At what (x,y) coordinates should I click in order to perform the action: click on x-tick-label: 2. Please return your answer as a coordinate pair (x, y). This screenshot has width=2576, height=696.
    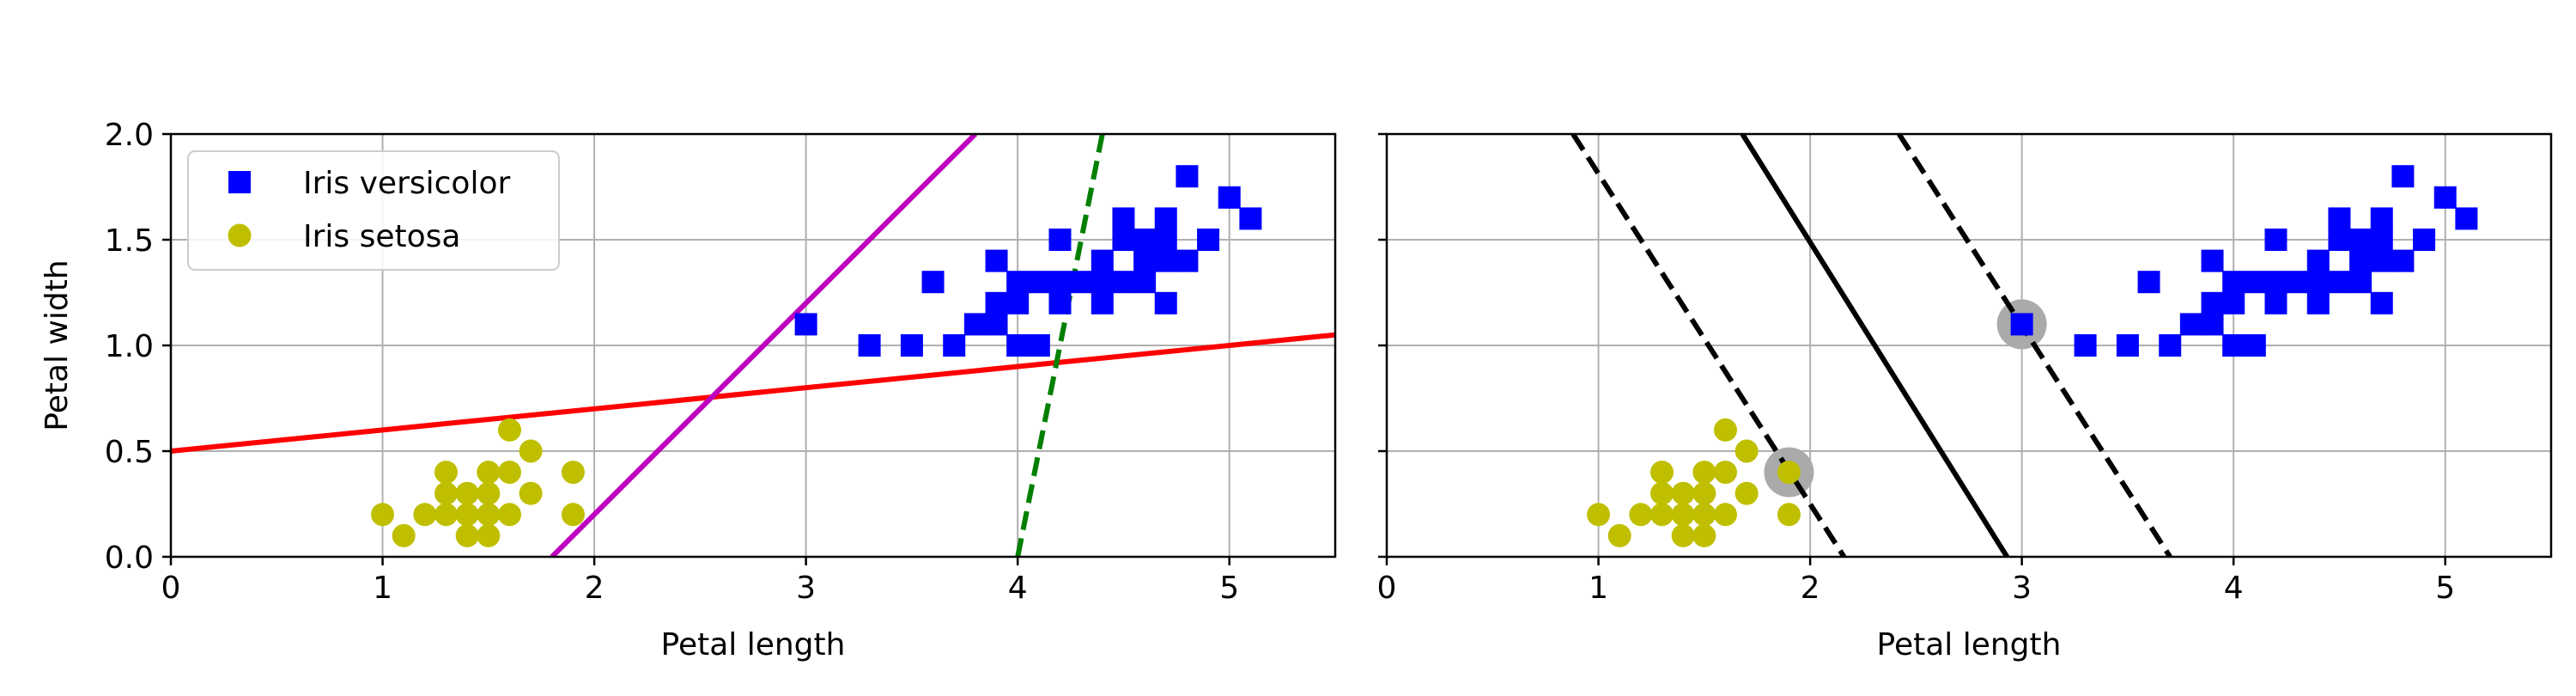
    Looking at the image, I should click on (595, 588).